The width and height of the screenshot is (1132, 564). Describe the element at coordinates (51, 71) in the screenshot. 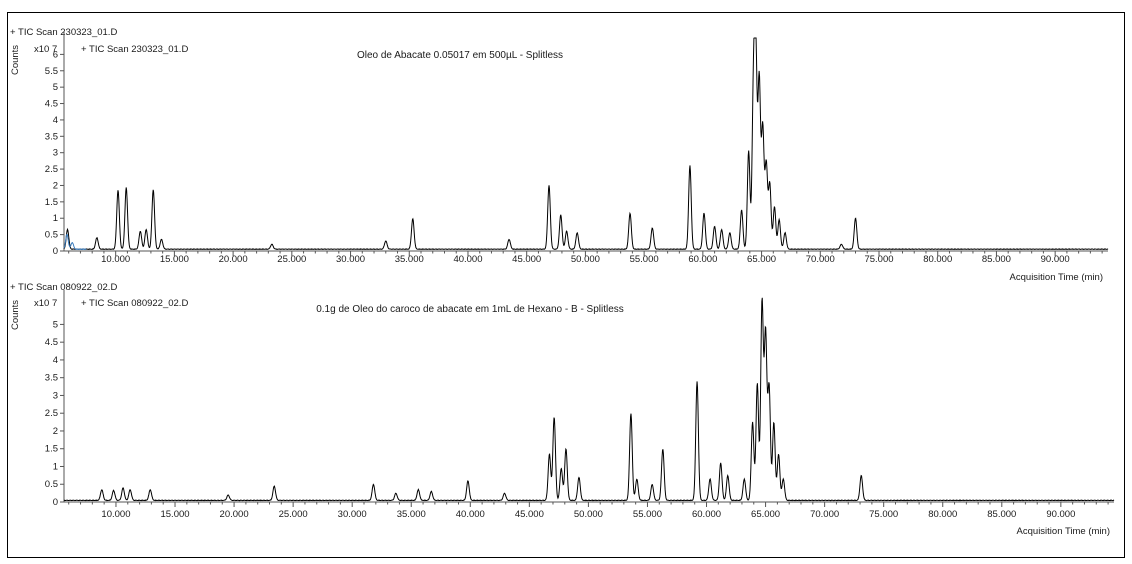

I see `y-tick-label: 5.5` at that location.